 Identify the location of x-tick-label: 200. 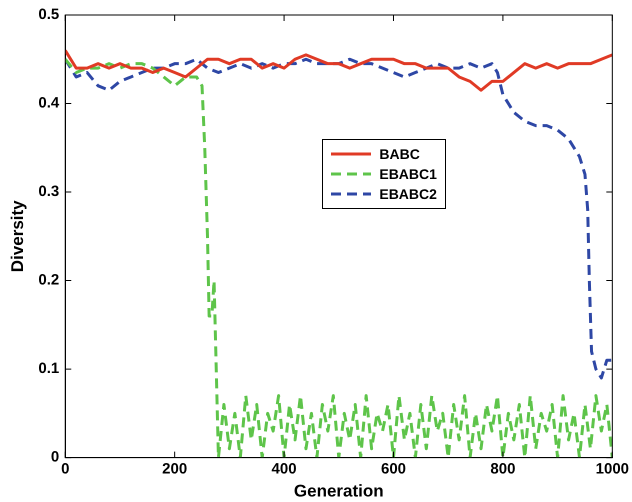
(175, 469).